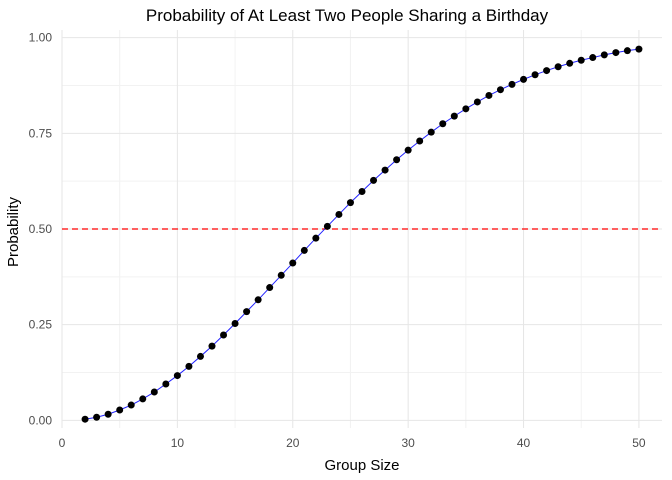 This screenshot has height=480, width=672. What do you see at coordinates (41, 133) in the screenshot?
I see `y-tick-label: 0.75` at bounding box center [41, 133].